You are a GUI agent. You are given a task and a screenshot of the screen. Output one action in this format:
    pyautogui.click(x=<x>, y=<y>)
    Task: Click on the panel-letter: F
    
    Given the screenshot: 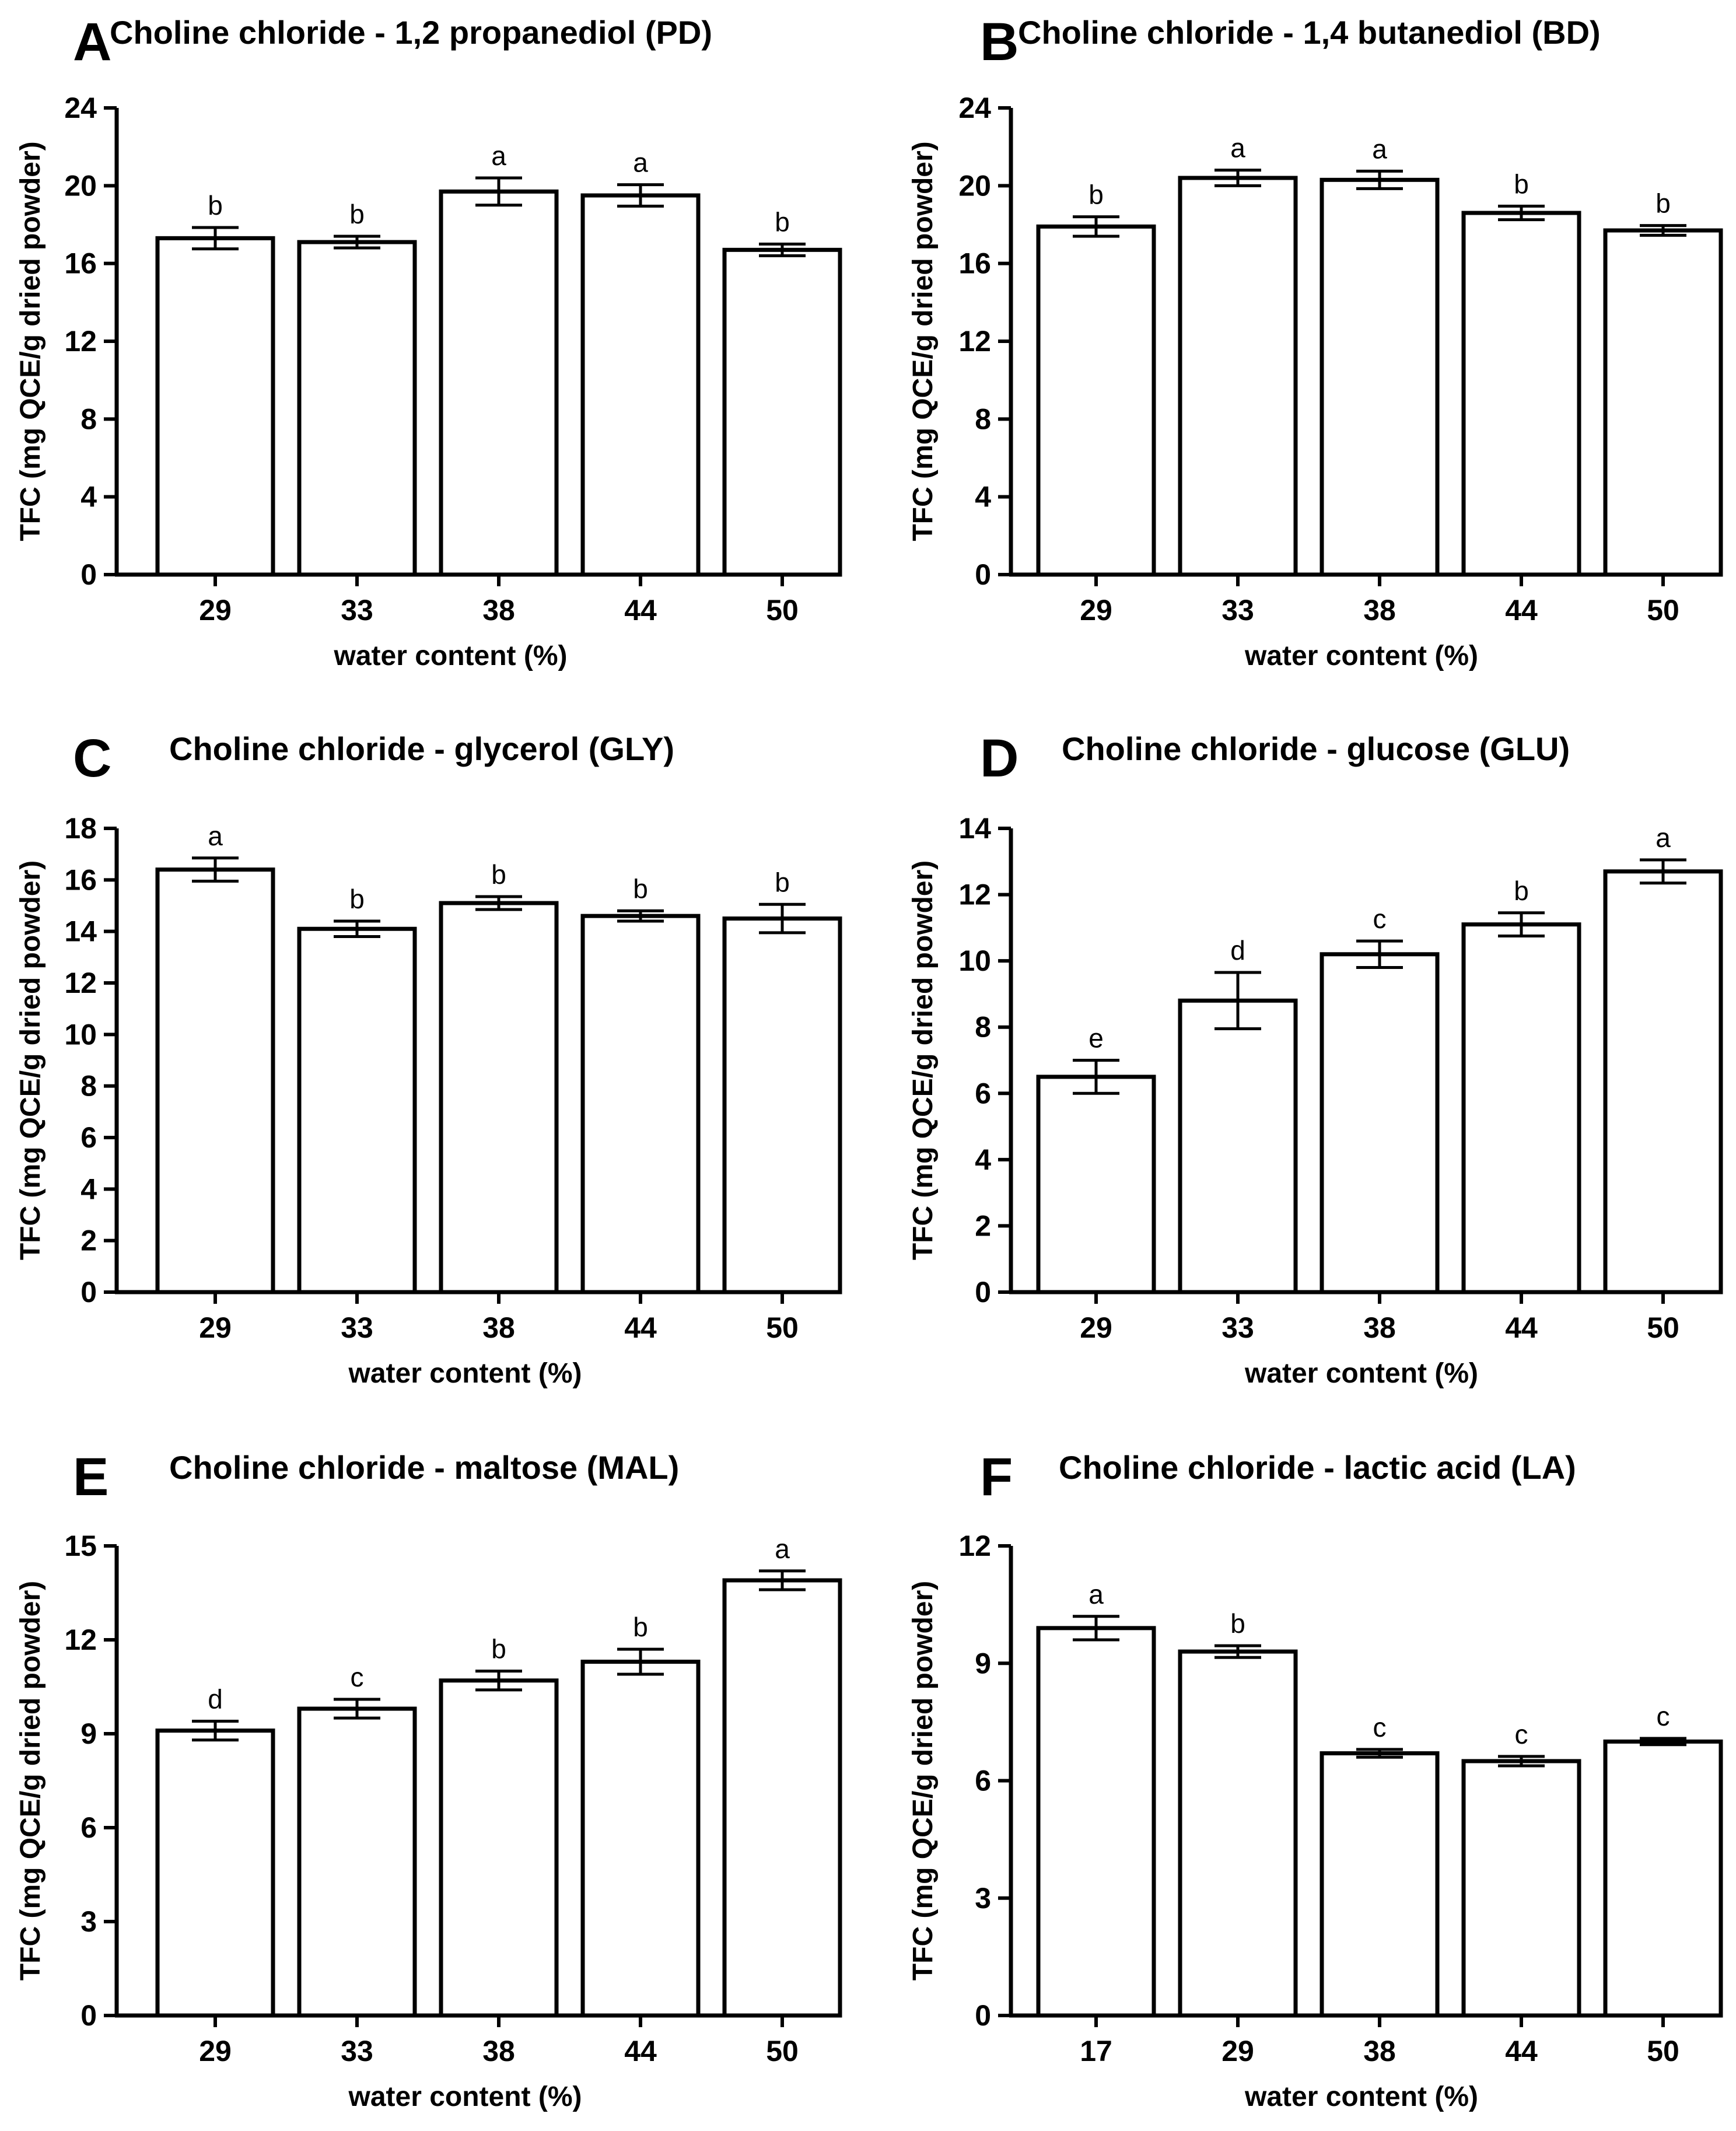 What is the action you would take?
    pyautogui.click(x=996, y=1477)
    